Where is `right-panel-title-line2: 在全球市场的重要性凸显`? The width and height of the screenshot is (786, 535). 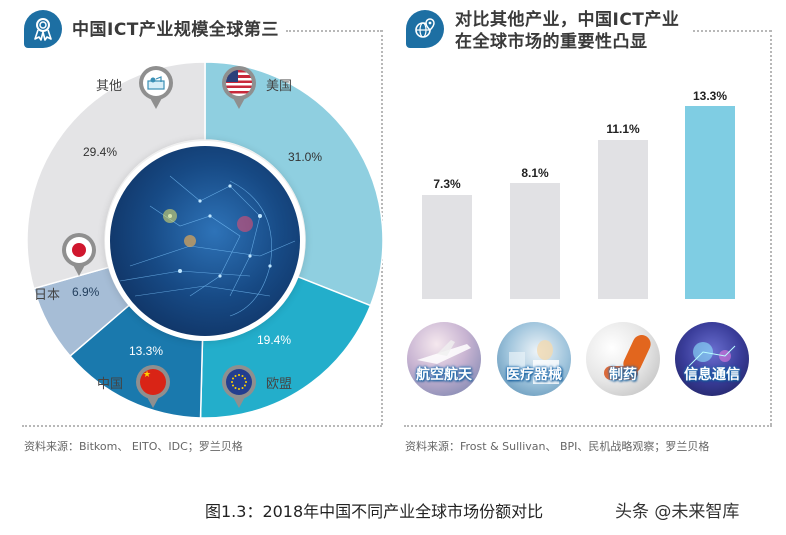 right-panel-title-line2: 在全球市场的重要性凸显 is located at coordinates (551, 42).